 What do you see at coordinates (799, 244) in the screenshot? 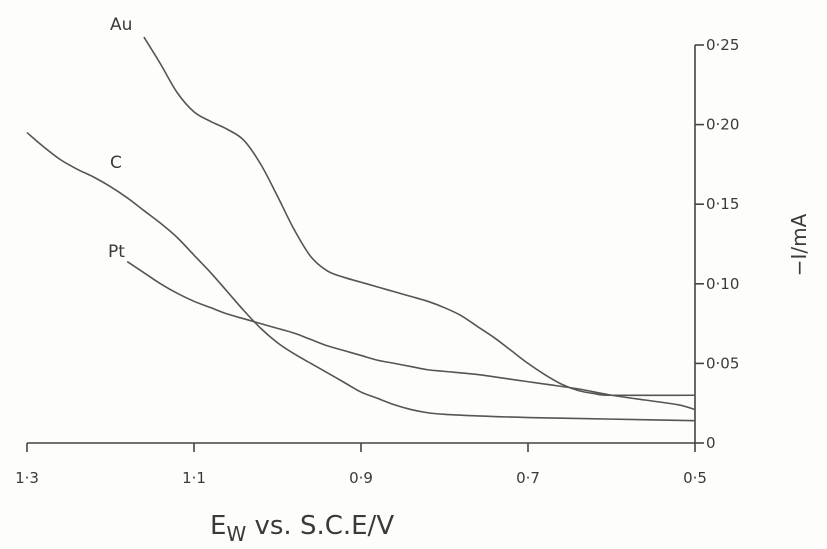
I see `y-axis-label: −I/mA` at bounding box center [799, 244].